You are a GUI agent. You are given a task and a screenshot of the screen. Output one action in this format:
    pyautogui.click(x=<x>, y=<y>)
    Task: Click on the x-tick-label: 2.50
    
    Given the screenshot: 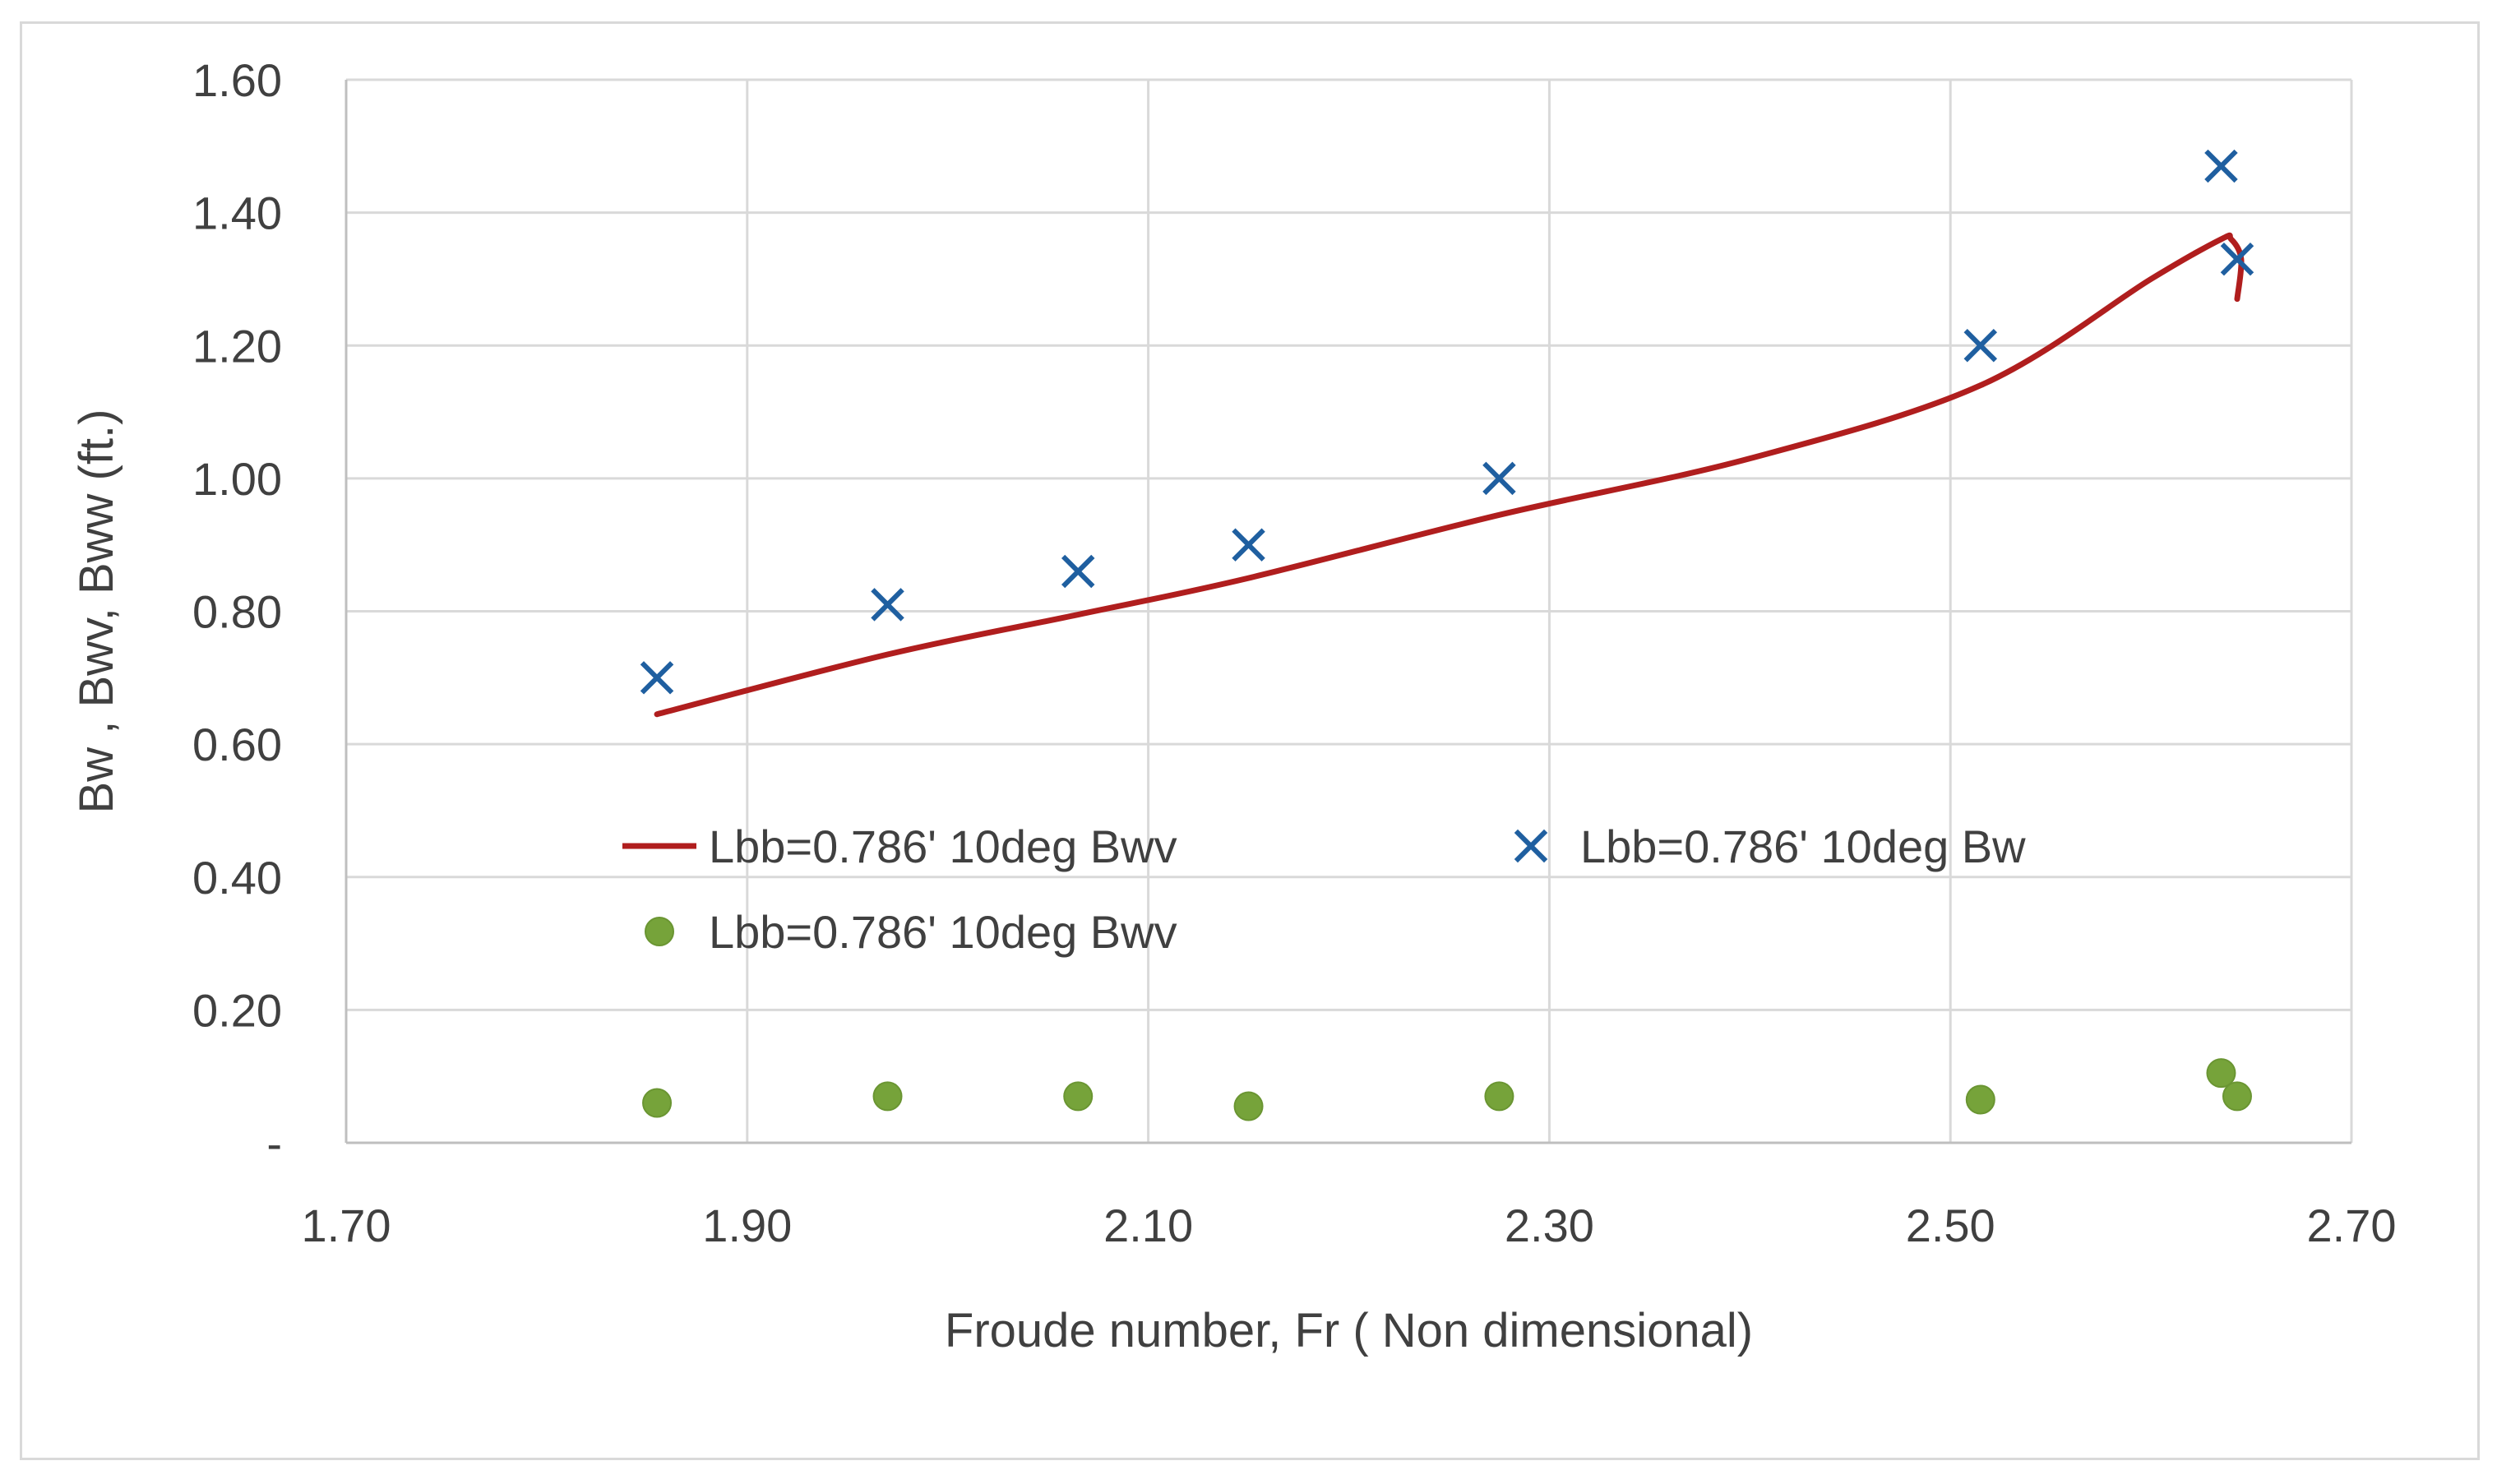 What is the action you would take?
    pyautogui.click(x=1950, y=1225)
    